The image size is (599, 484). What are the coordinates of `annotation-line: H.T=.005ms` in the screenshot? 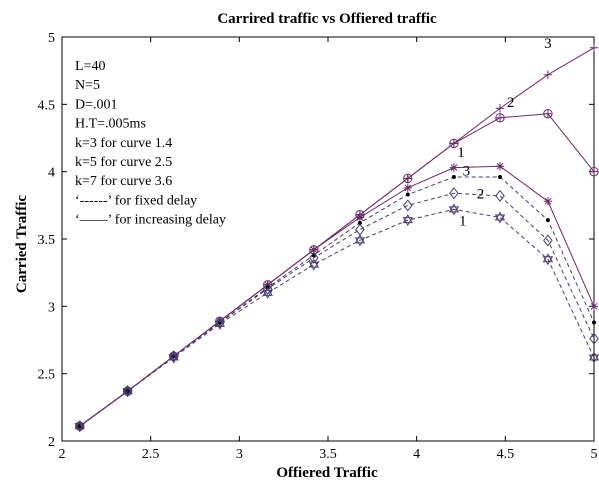 It's located at (110, 124).